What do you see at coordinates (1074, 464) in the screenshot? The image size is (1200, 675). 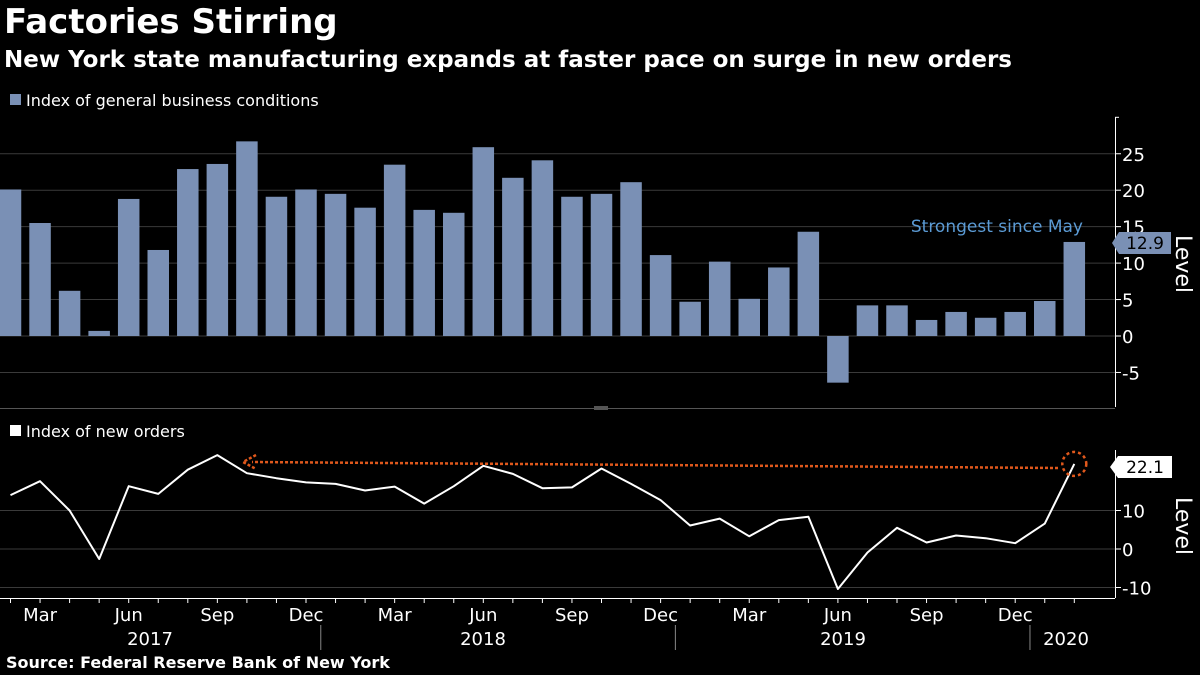 I see `highlight-circle` at bounding box center [1074, 464].